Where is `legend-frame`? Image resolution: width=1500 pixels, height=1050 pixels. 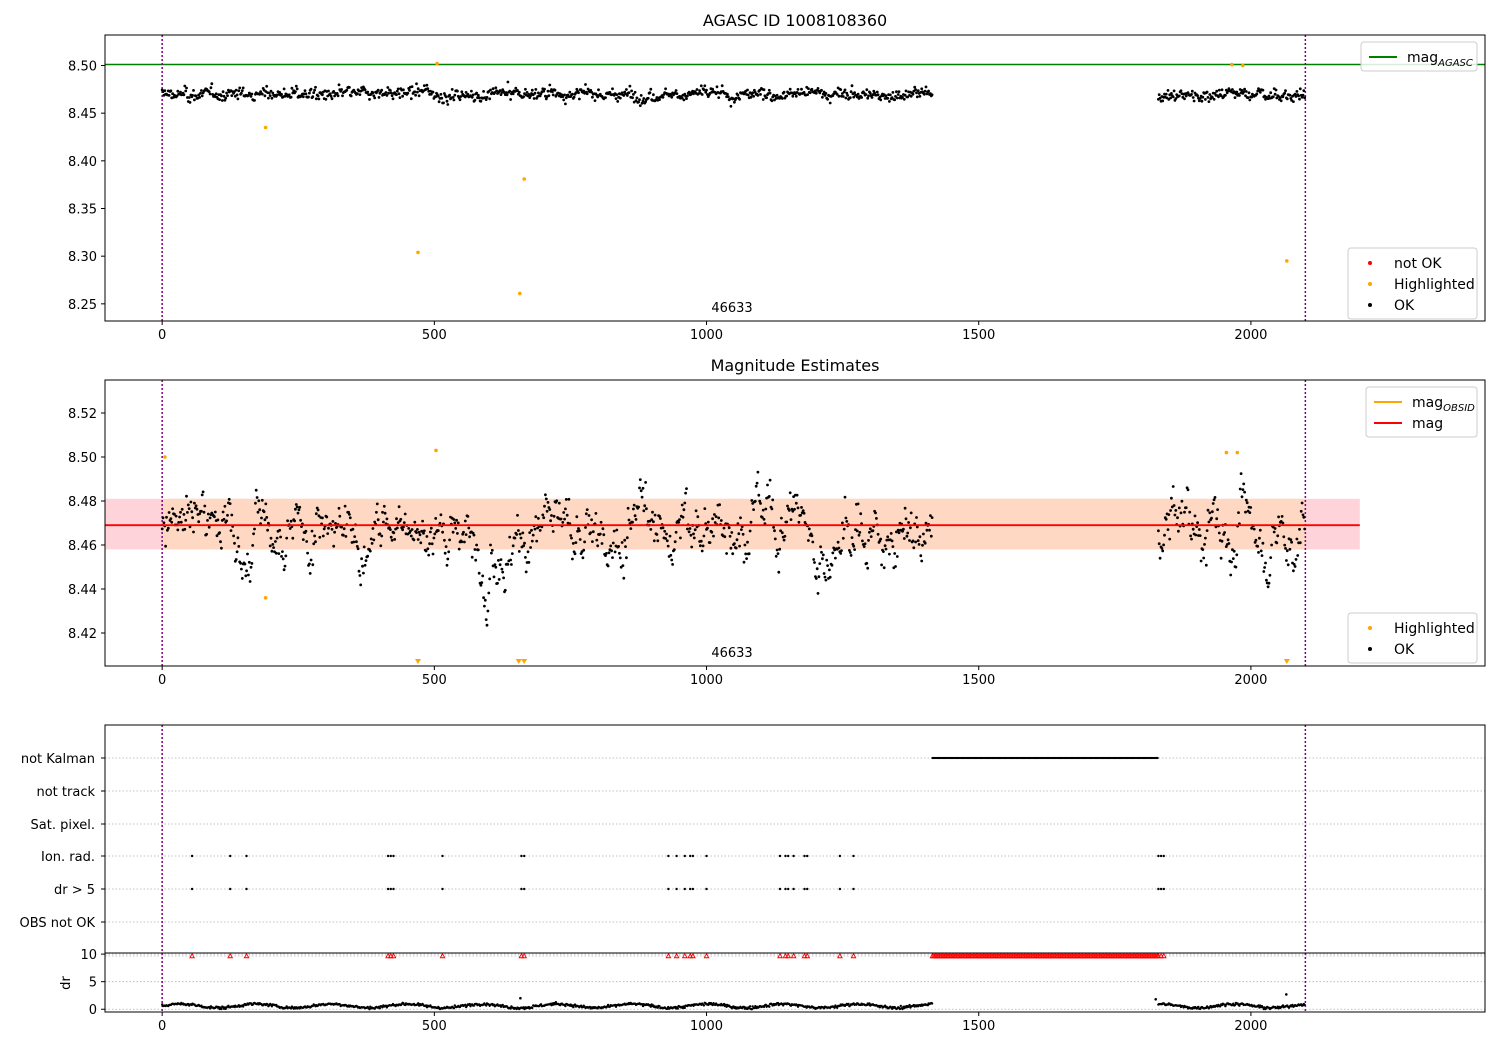 legend-frame is located at coordinates (1419, 56).